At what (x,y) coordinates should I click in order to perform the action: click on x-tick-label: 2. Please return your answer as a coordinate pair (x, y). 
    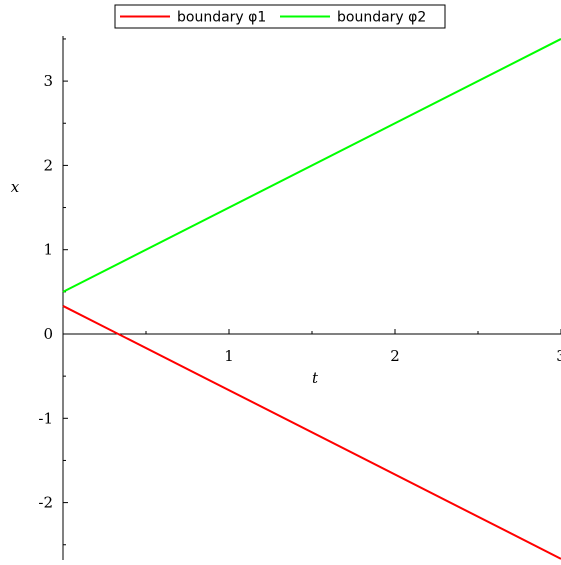
    Looking at the image, I should click on (395, 356).